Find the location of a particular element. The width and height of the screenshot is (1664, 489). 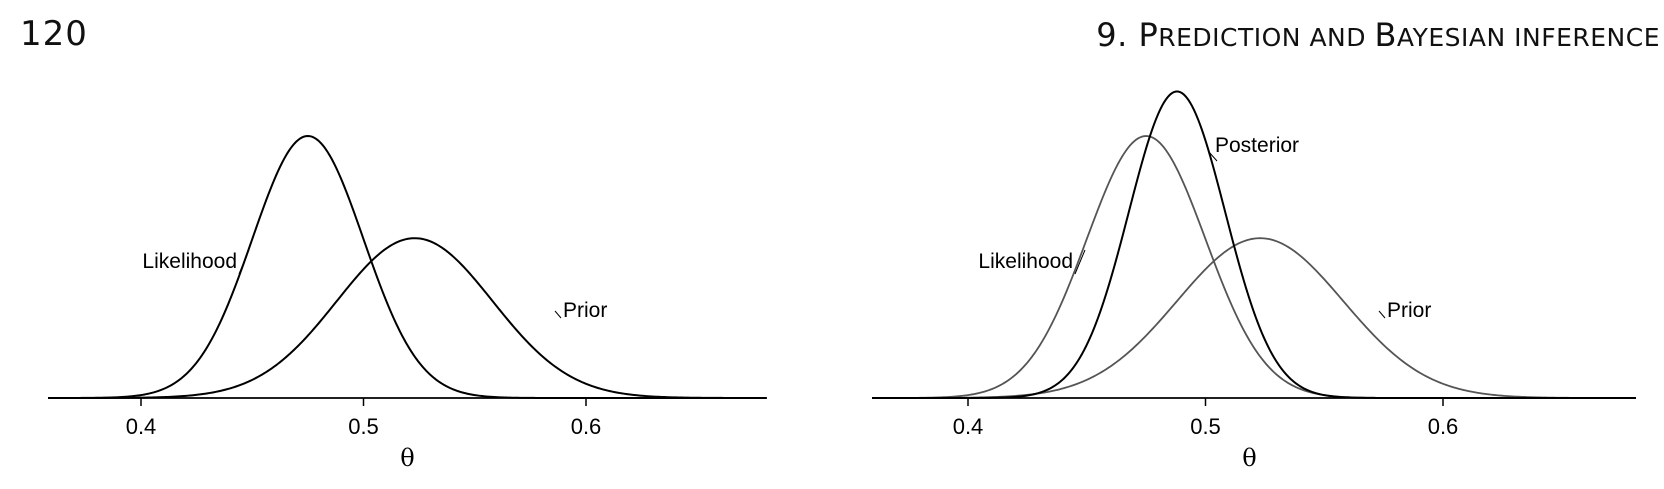

chapter-number: 9. is located at coordinates (1112, 35).